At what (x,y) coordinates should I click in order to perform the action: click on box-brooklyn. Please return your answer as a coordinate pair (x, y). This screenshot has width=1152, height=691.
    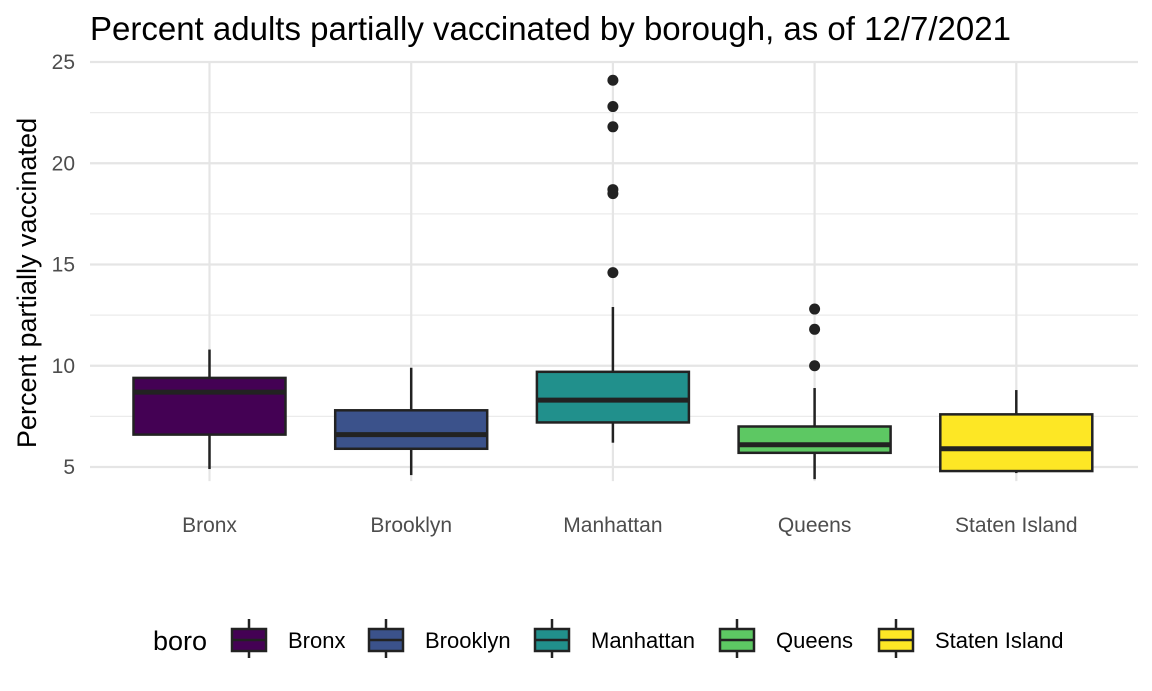
    Looking at the image, I should click on (411, 421).